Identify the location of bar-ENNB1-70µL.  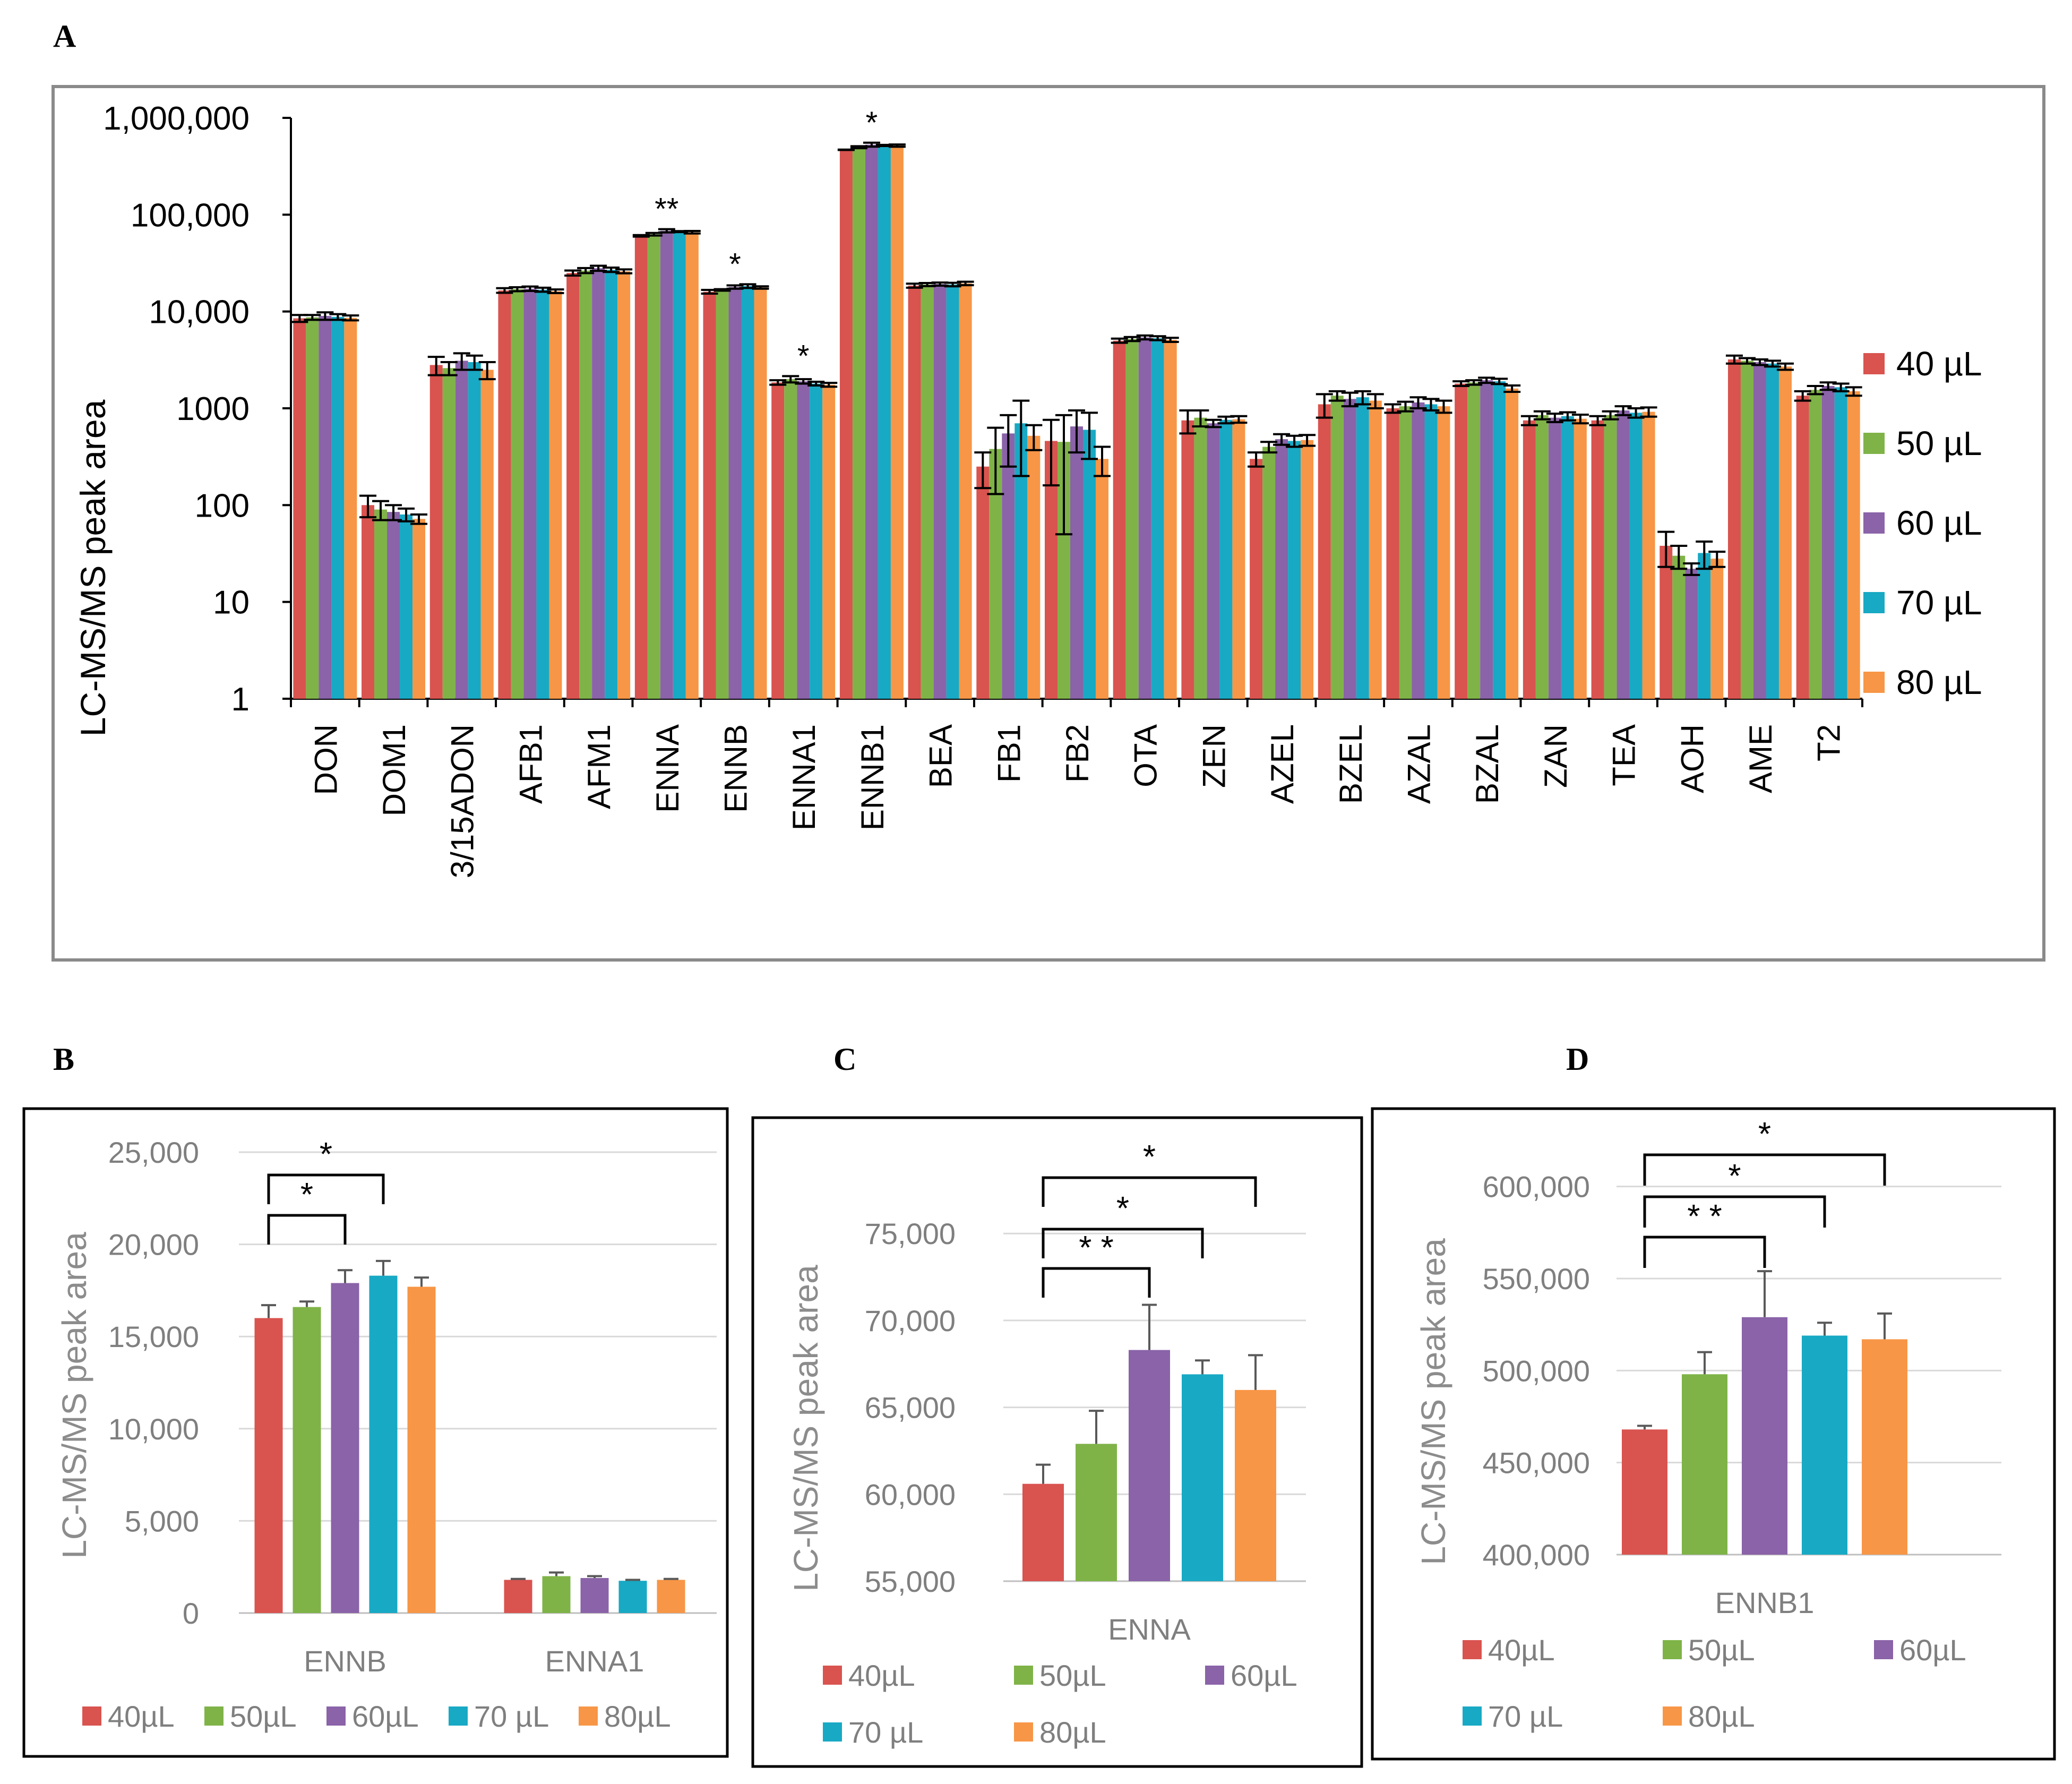
(884, 422).